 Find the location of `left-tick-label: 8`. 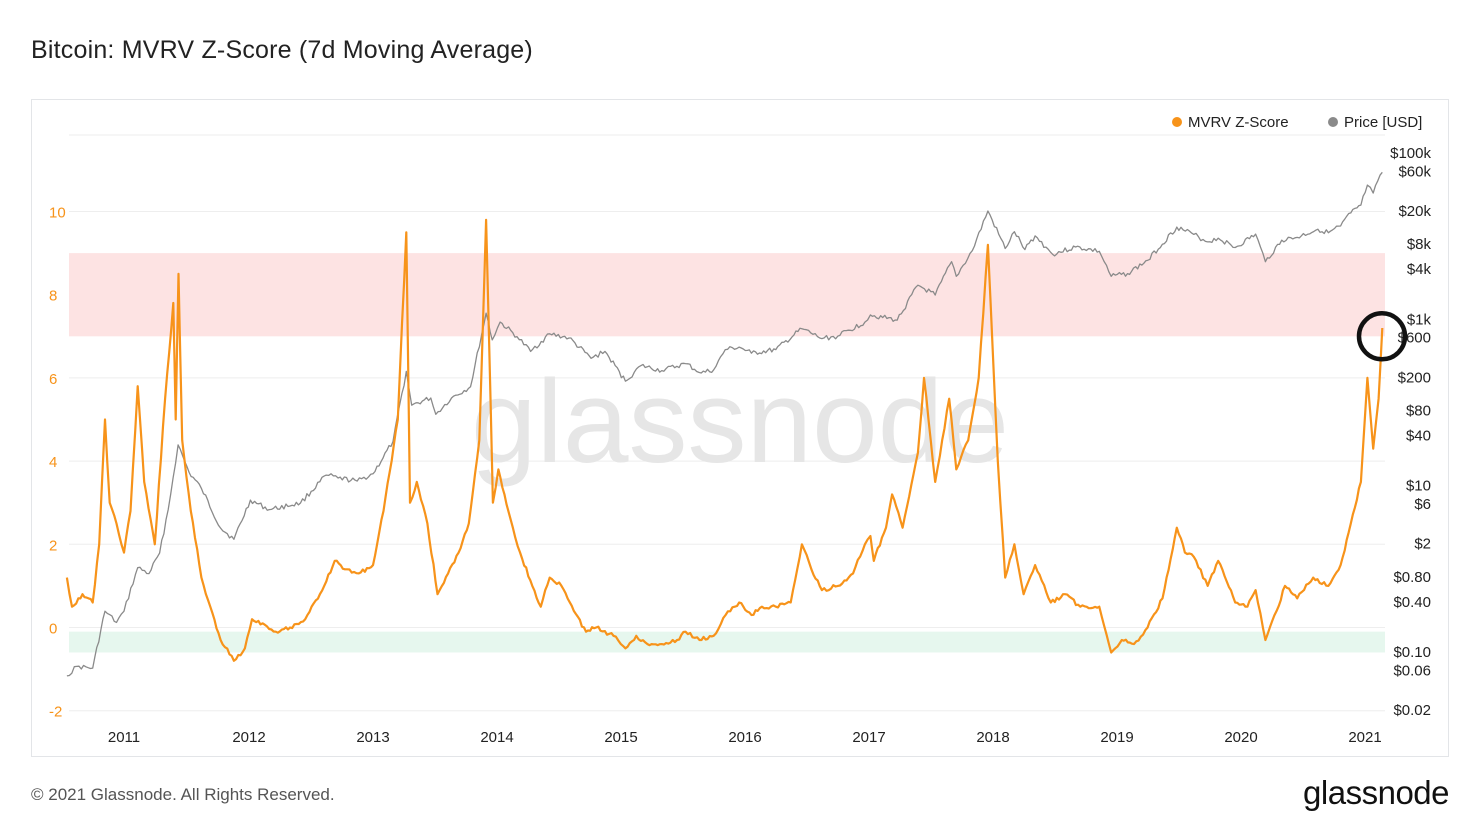

left-tick-label: 8 is located at coordinates (53, 296).